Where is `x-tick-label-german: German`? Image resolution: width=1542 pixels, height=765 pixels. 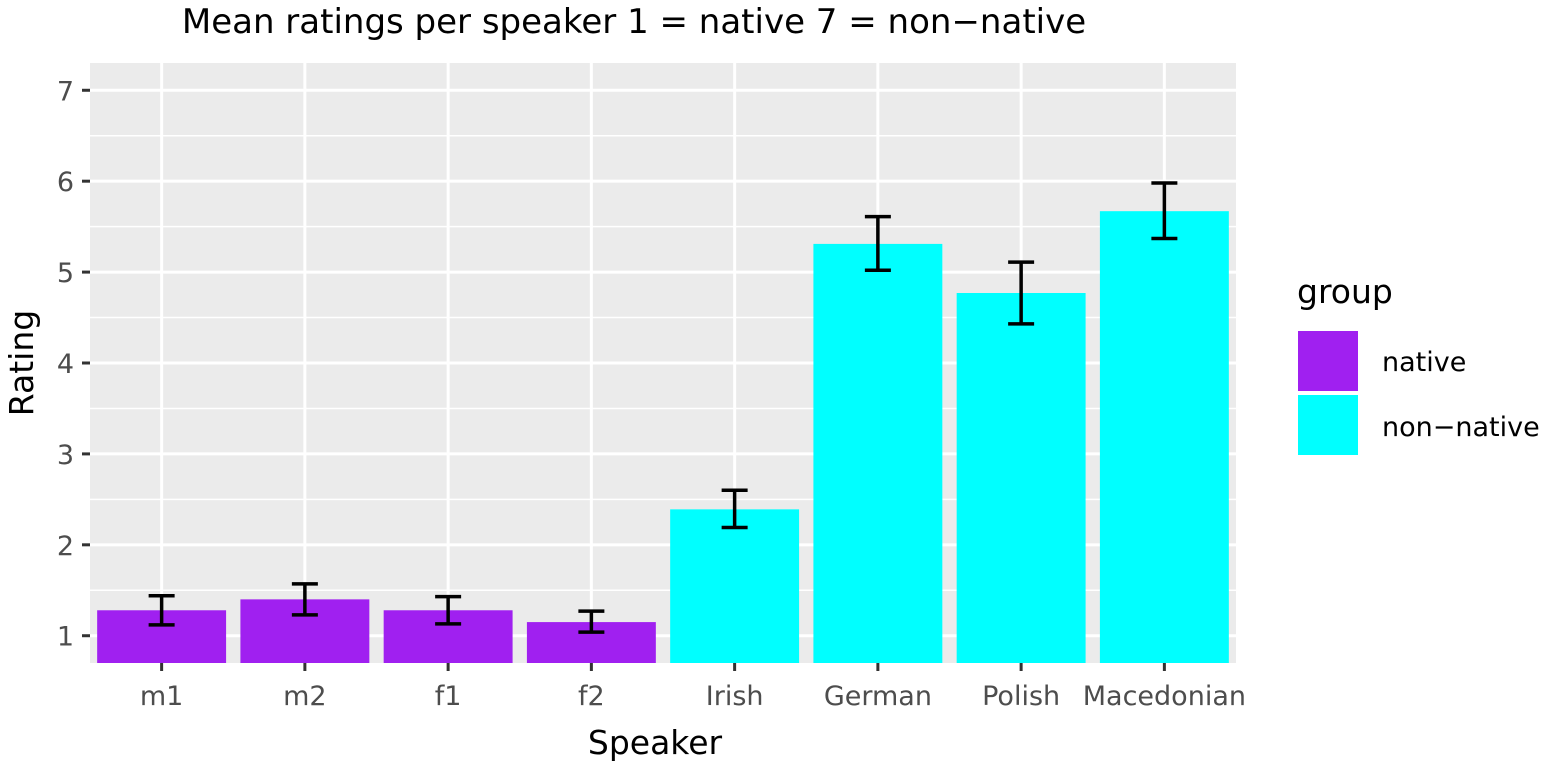
x-tick-label-german: German is located at coordinates (878, 696).